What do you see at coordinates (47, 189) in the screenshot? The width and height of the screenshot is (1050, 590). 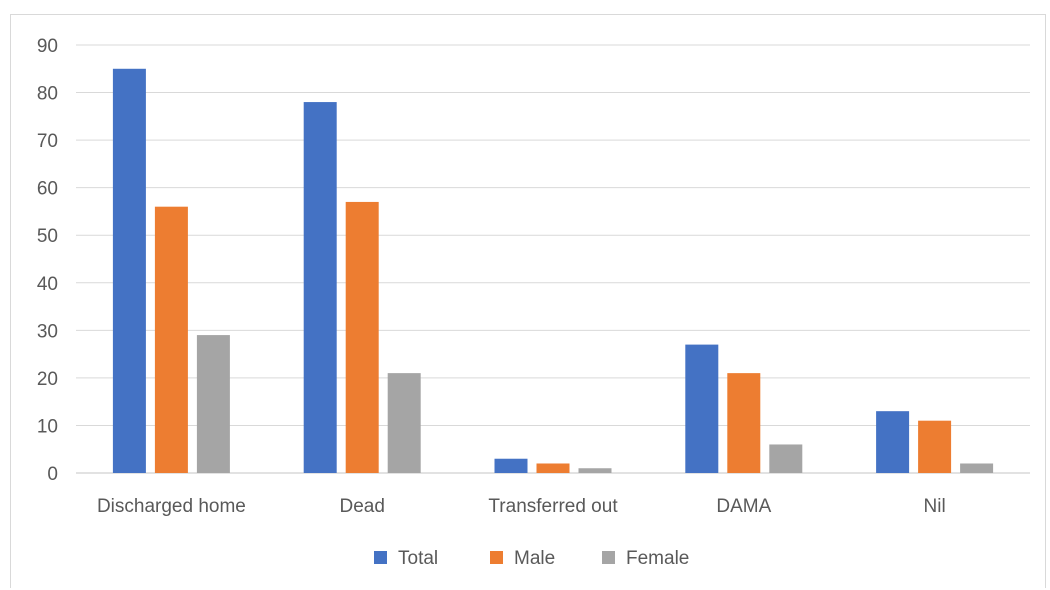 I see `y-tick-label-60: 60` at bounding box center [47, 189].